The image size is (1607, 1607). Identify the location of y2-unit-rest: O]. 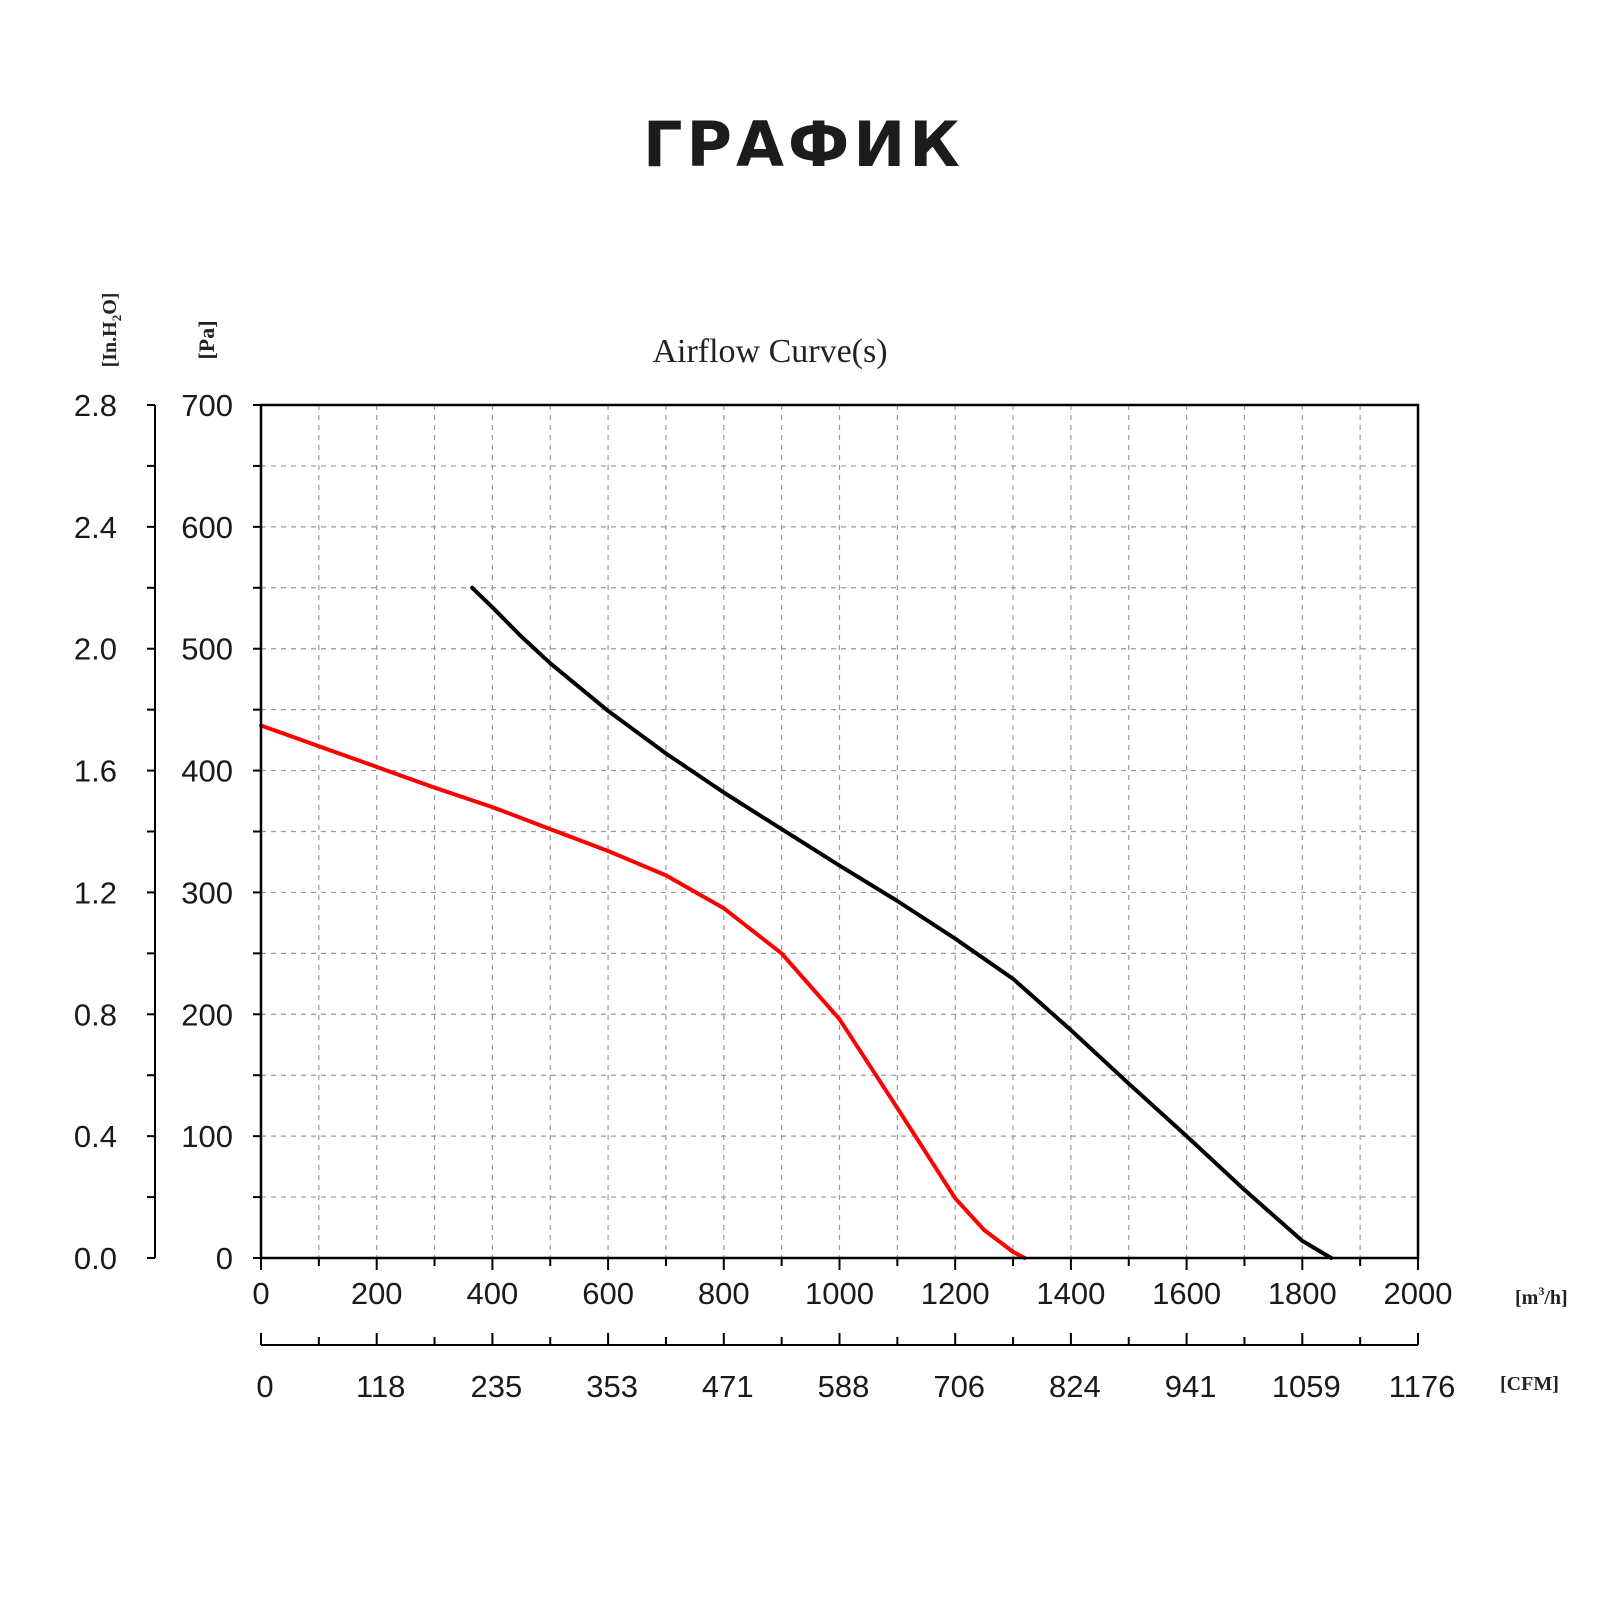
(110, 304).